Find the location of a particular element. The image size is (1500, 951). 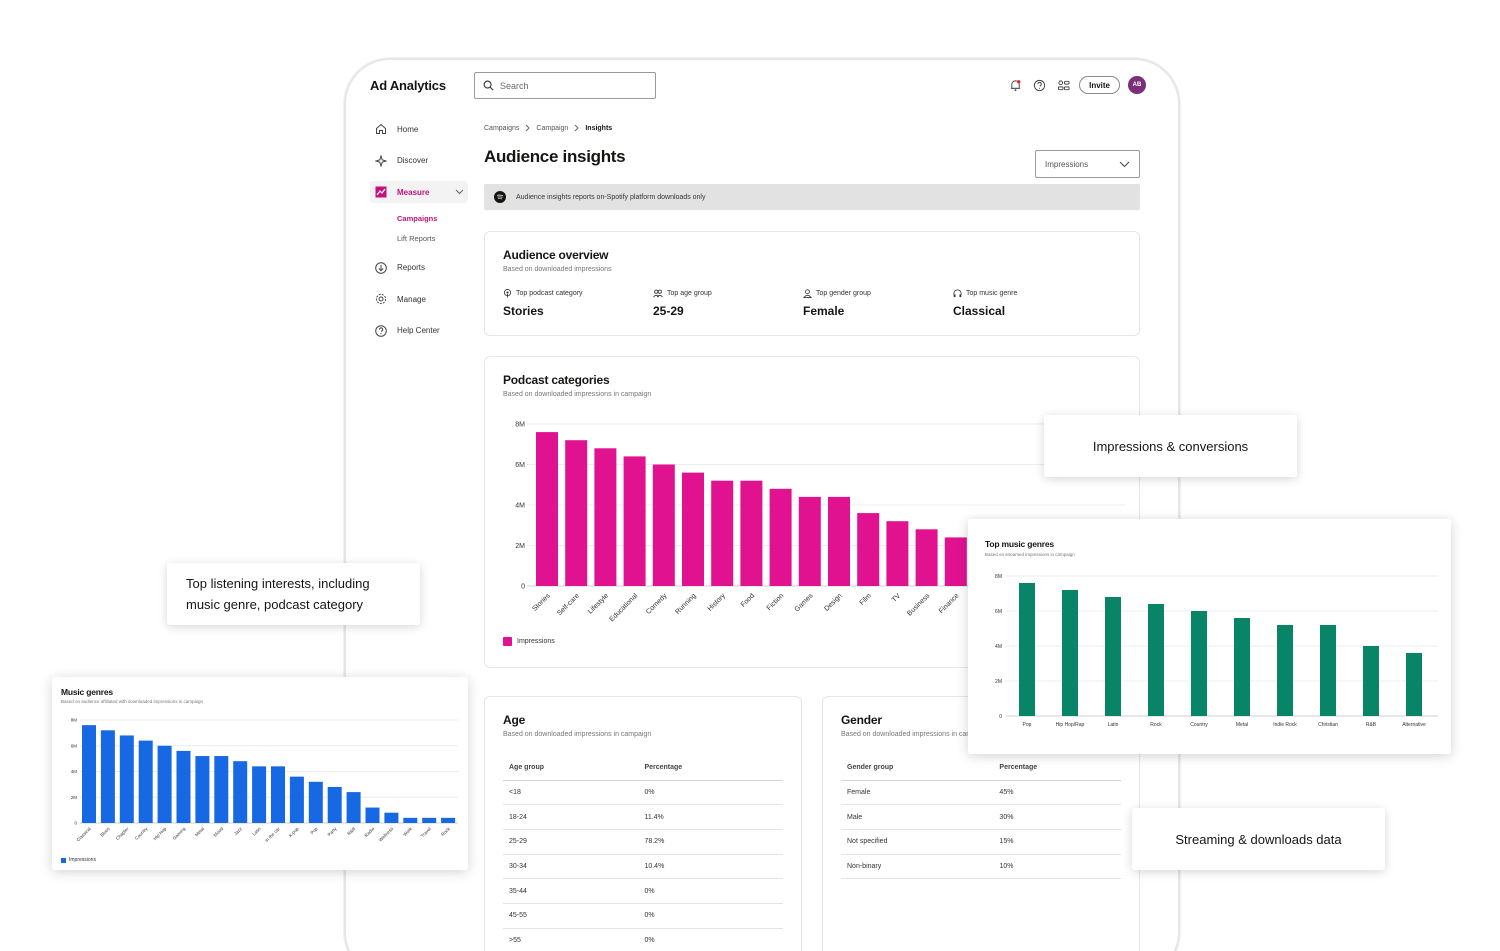

home-icon is located at coordinates (381, 129).